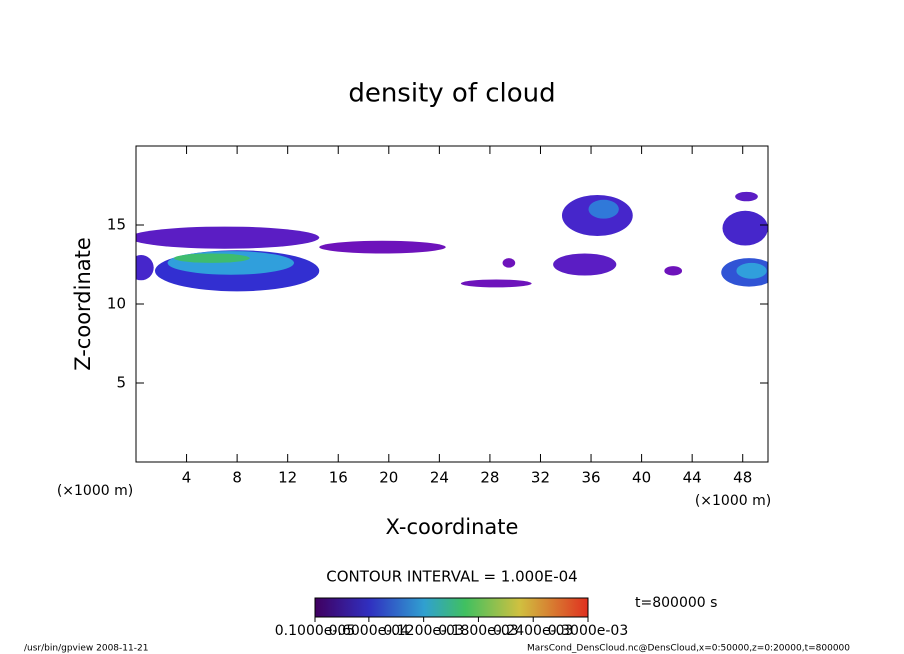 This screenshot has width=904, height=654. Describe the element at coordinates (121, 383) in the screenshot. I see `y-tick-label: 5` at that location.